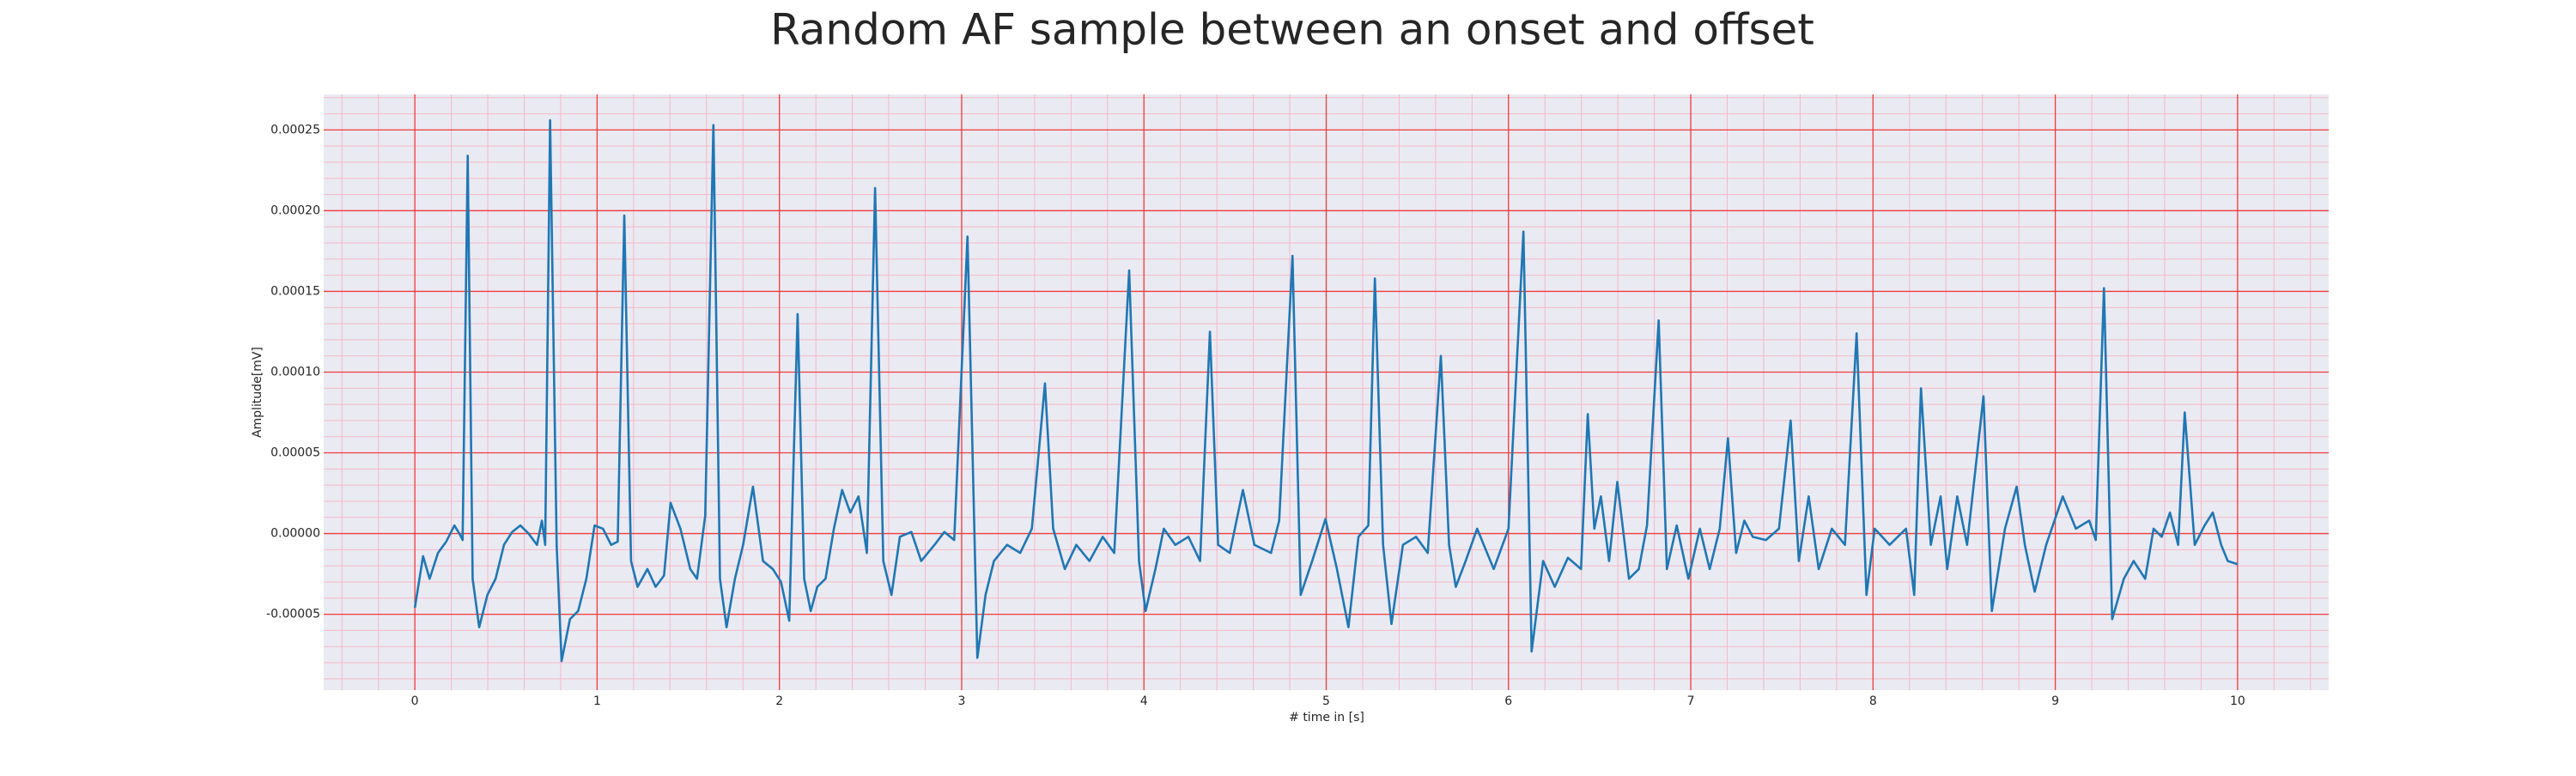  I want to click on y-axis-label: Amplitude[mV], so click(258, 392).